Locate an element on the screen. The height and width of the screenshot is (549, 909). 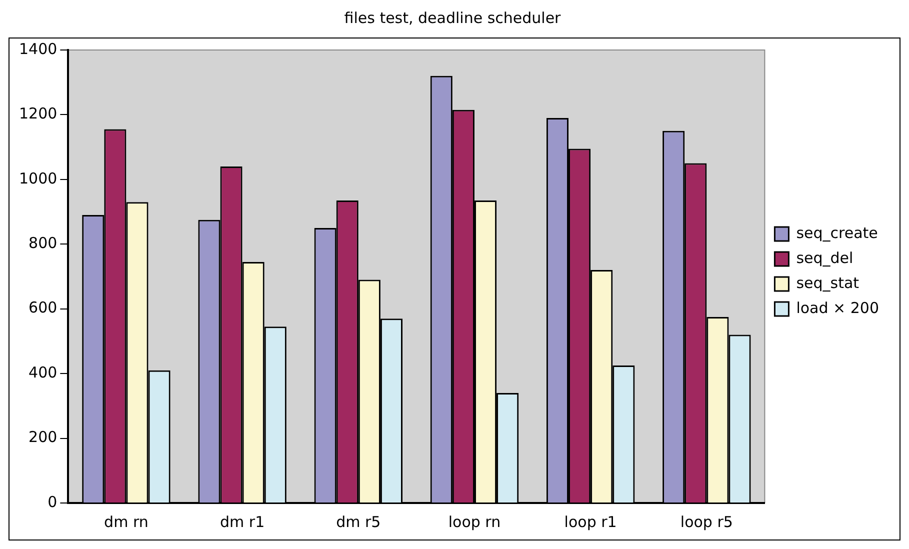
chart-title: files test, deadline scheduler is located at coordinates (453, 17).